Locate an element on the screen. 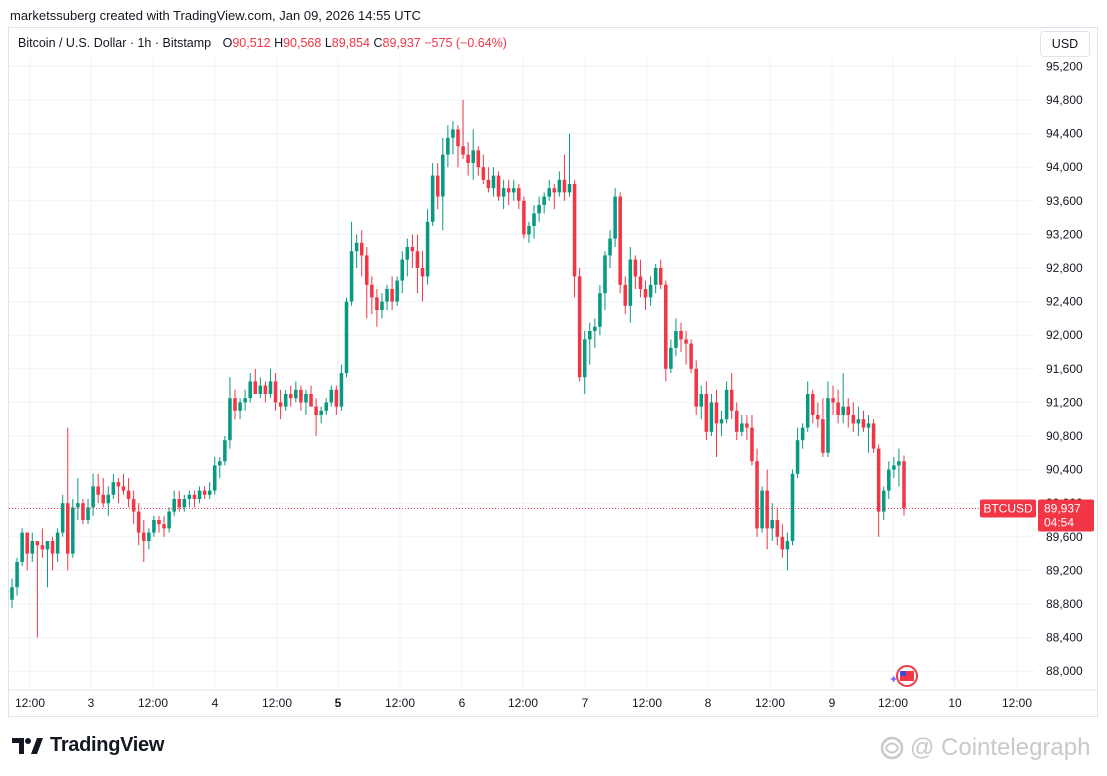 The image size is (1107, 776). currency-button: USD is located at coordinates (1065, 44).